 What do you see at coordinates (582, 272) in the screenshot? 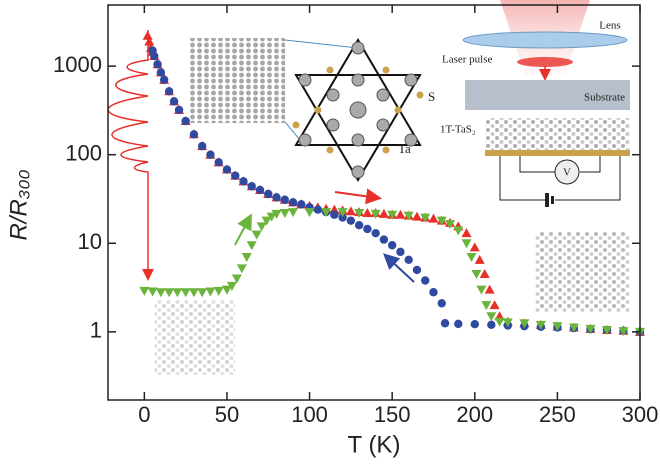
I see `domain-inset` at bounding box center [582, 272].